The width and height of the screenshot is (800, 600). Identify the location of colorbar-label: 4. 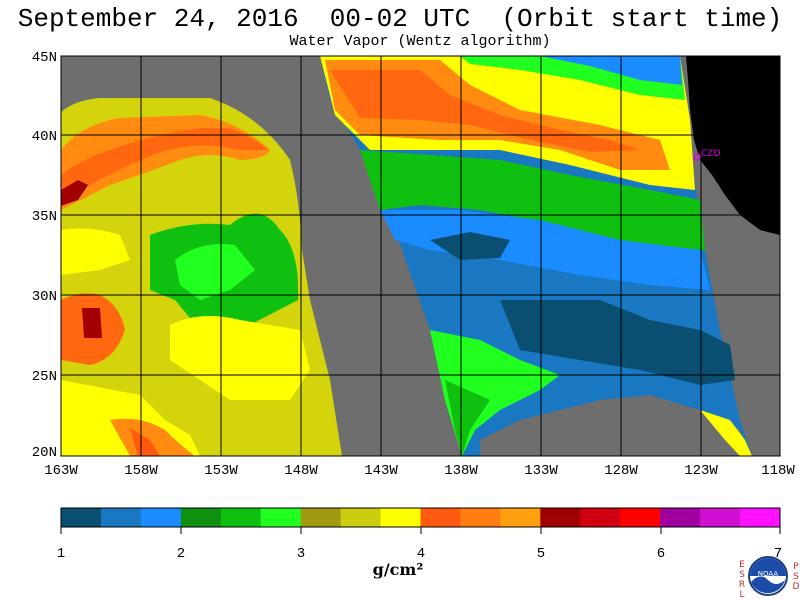
(421, 554).